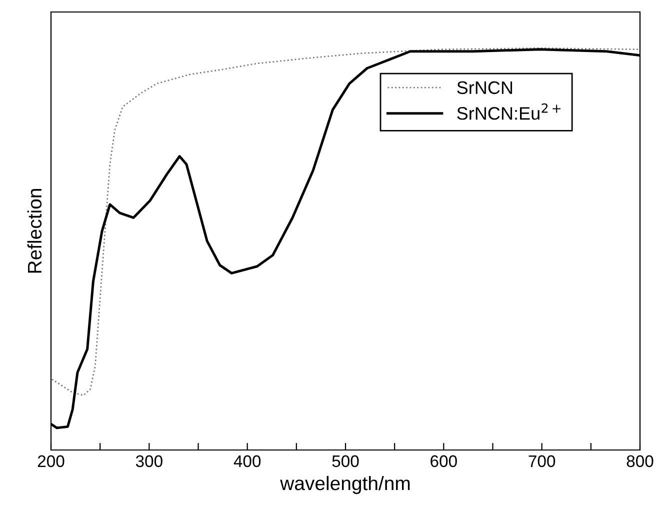  What do you see at coordinates (640, 461) in the screenshot?
I see `x-tick-label: 800` at bounding box center [640, 461].